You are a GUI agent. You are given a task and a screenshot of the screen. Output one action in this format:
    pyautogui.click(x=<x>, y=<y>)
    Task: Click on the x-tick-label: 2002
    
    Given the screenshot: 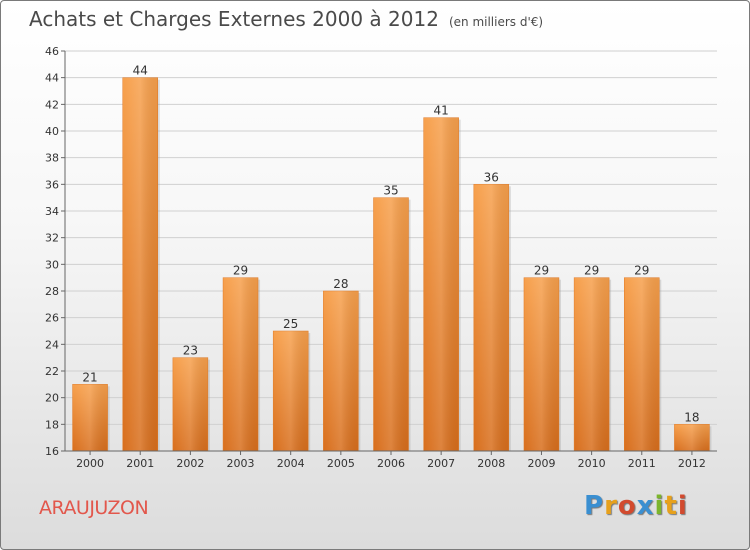 What is the action you would take?
    pyautogui.click(x=190, y=463)
    